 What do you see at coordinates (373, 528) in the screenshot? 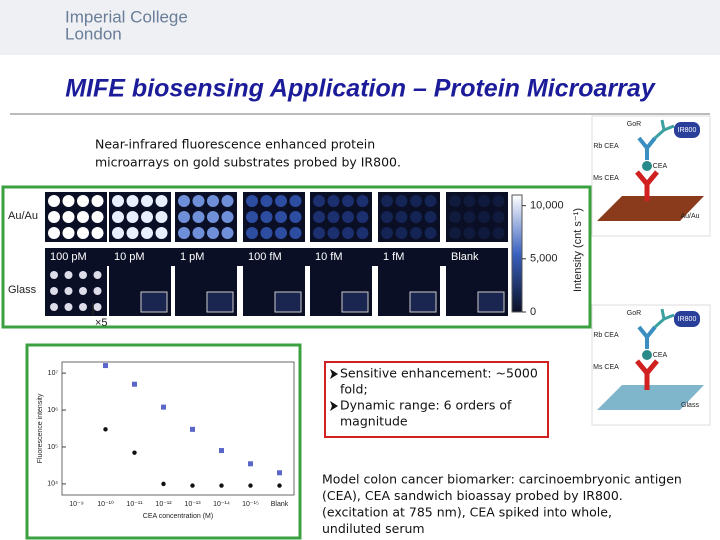
I see `description-line: undiluted serum` at bounding box center [373, 528].